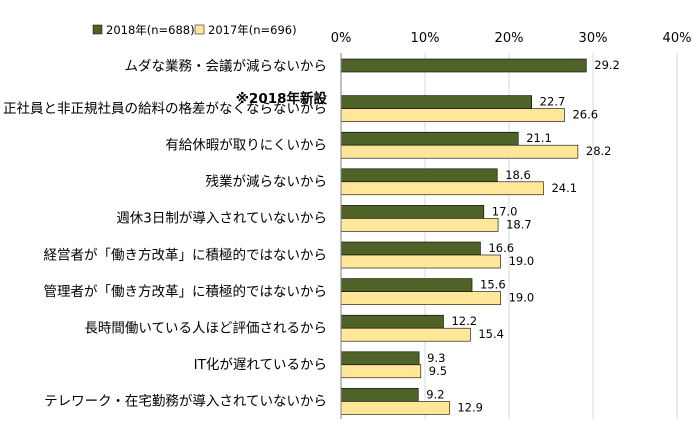  Describe the element at coordinates (436, 358) in the screenshot. I see `value-label: 9.3` at that location.